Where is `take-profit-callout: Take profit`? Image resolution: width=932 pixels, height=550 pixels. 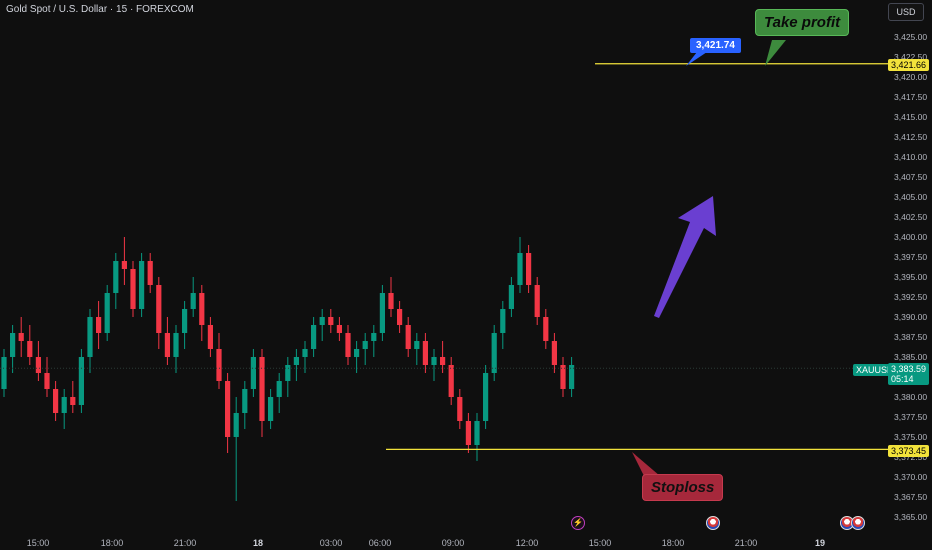
take-profit-callout: Take profit is located at coordinates (802, 22).